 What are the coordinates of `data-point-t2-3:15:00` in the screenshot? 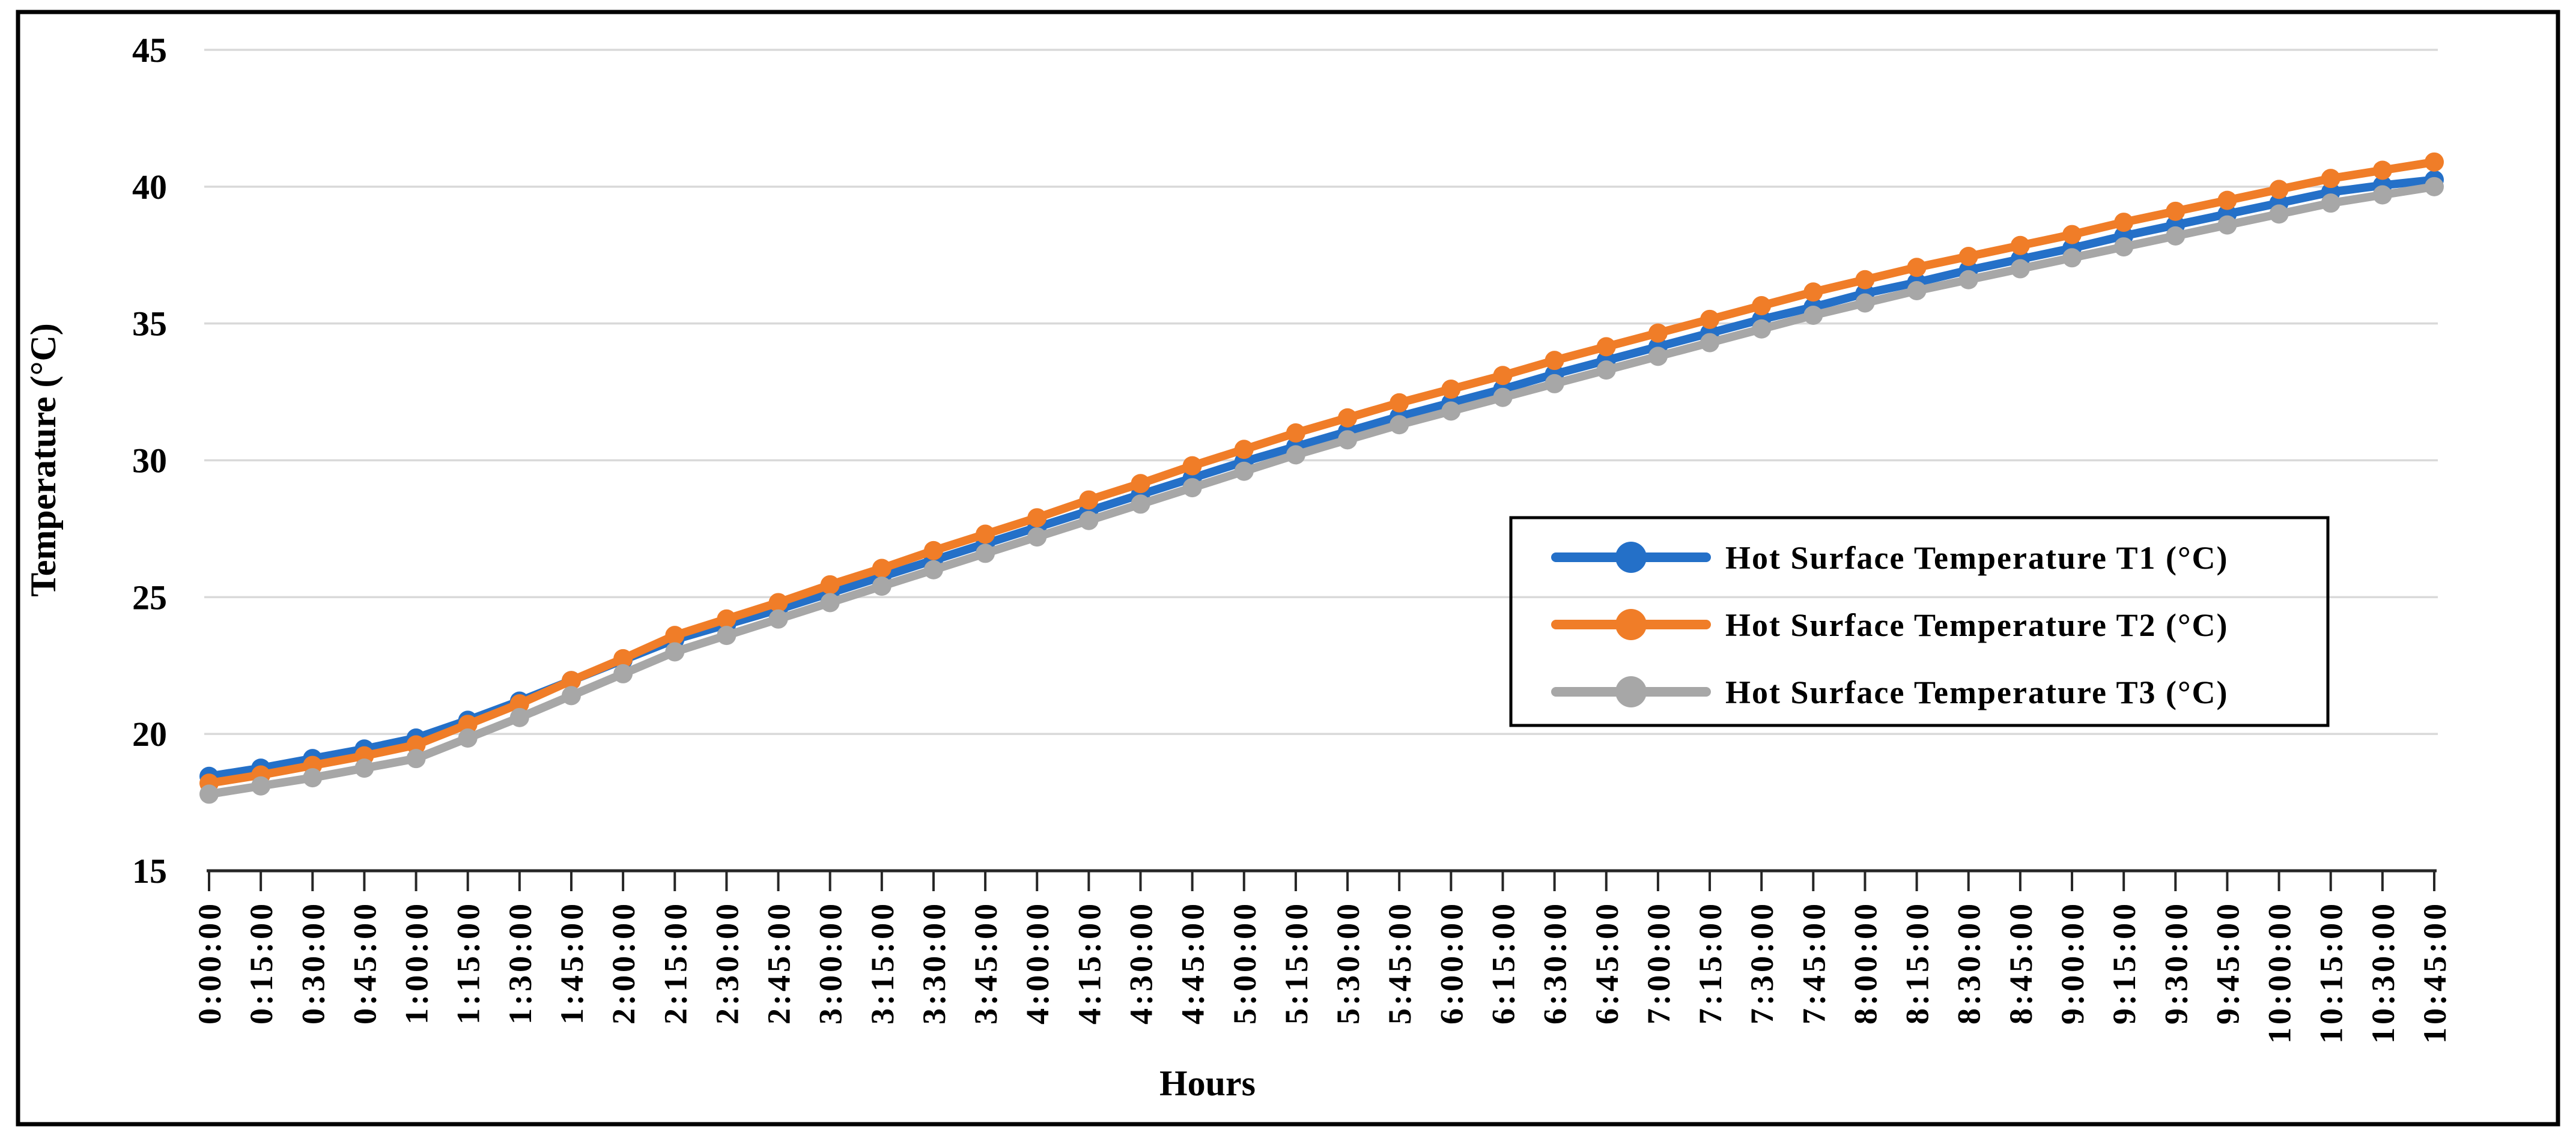 It's located at (882, 568).